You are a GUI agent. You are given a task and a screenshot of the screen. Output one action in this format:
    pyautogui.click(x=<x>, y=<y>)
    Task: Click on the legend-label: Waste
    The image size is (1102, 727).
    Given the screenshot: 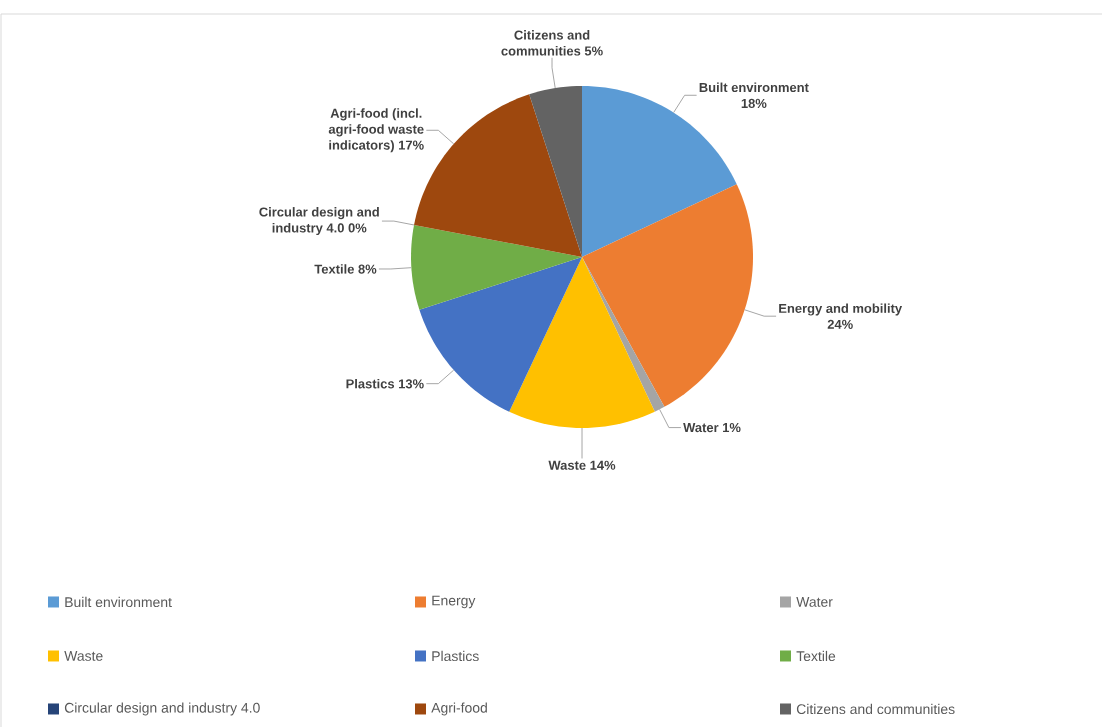 What is the action you would take?
    pyautogui.click(x=83, y=656)
    